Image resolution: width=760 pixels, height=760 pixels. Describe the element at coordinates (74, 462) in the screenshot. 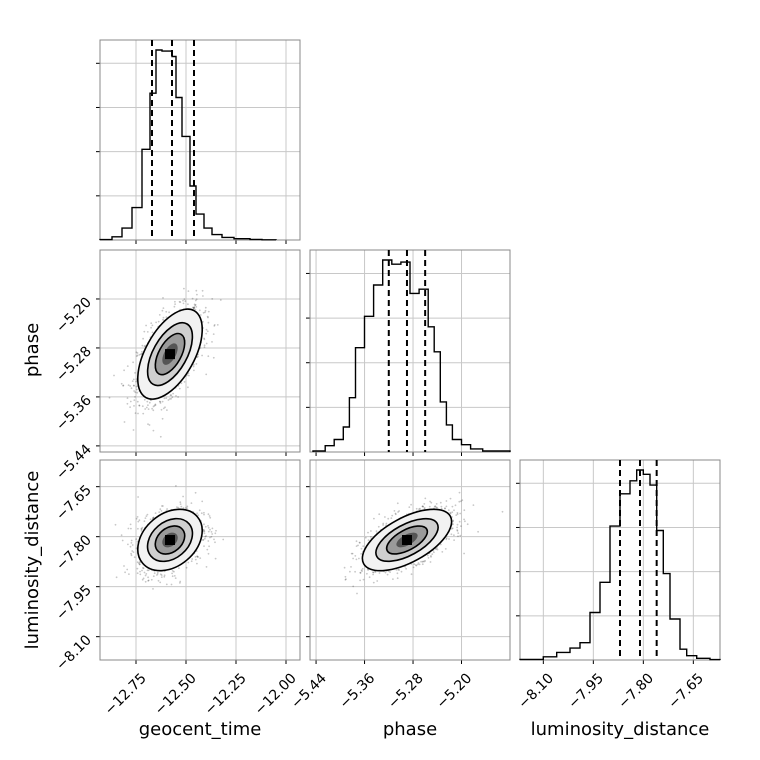

I see `ytick-label-phase: −5.44` at that location.